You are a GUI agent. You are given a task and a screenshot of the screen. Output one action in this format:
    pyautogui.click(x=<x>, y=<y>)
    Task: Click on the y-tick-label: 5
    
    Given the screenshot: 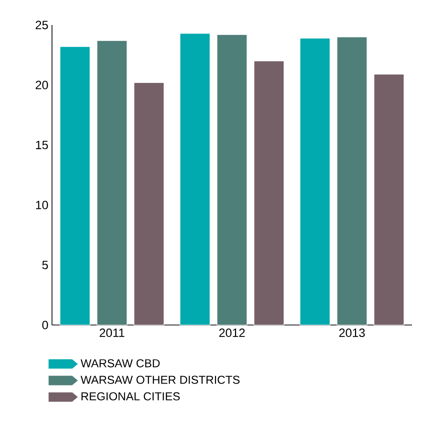 What is the action you would take?
    pyautogui.click(x=45, y=265)
    